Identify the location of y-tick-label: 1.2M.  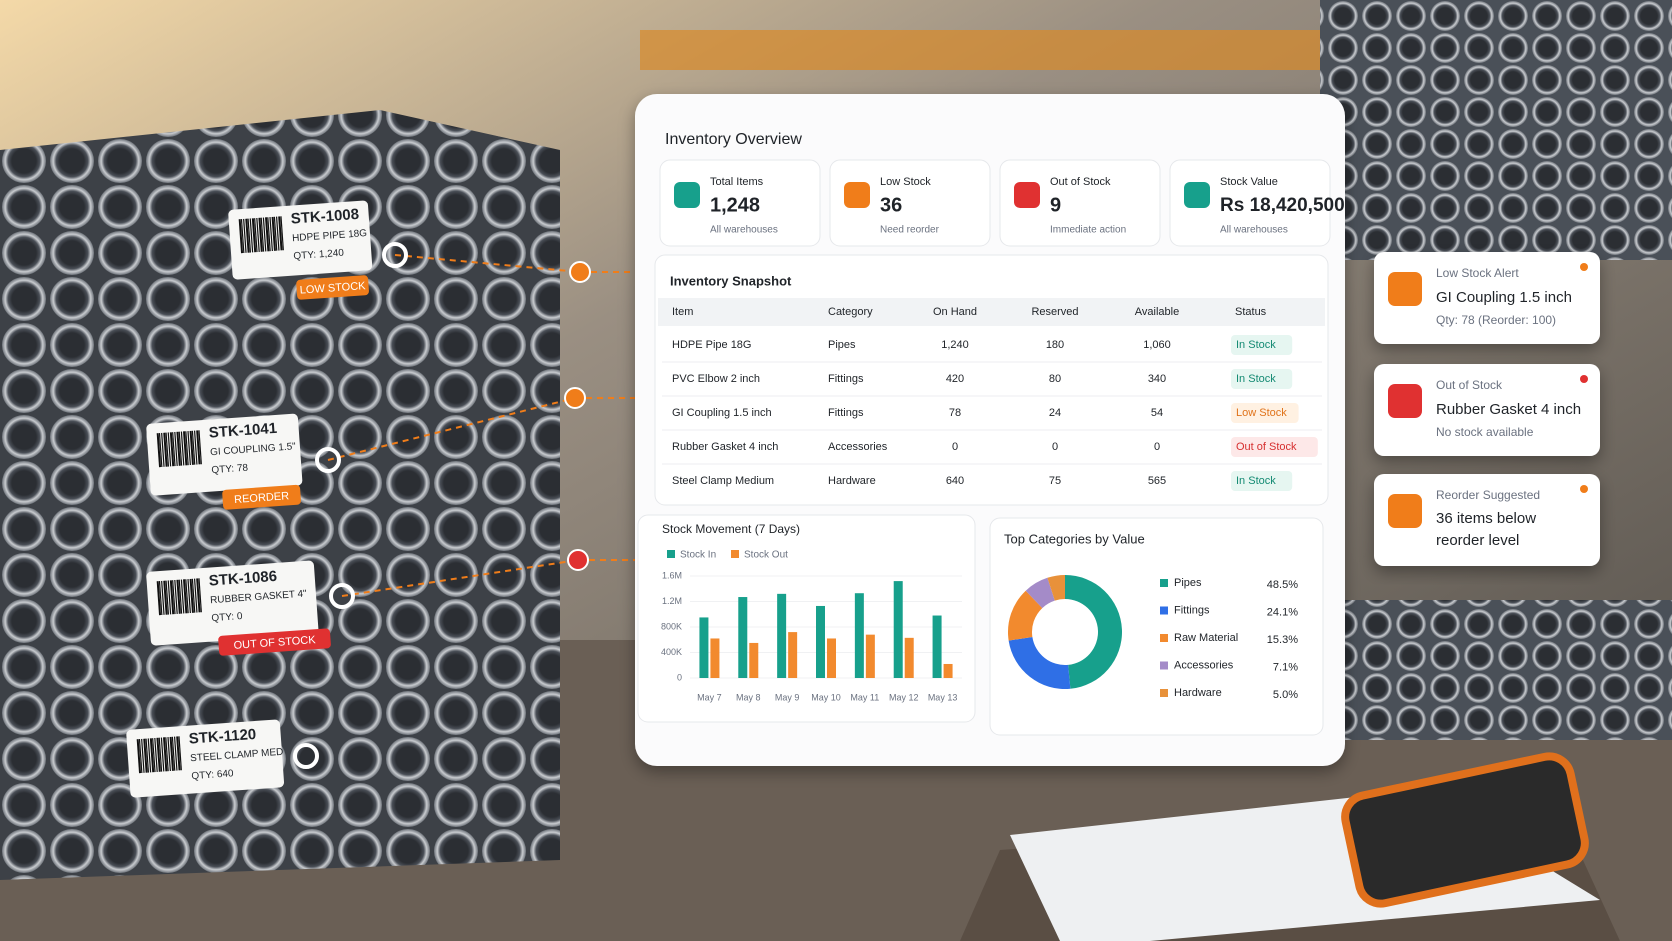
(672, 601).